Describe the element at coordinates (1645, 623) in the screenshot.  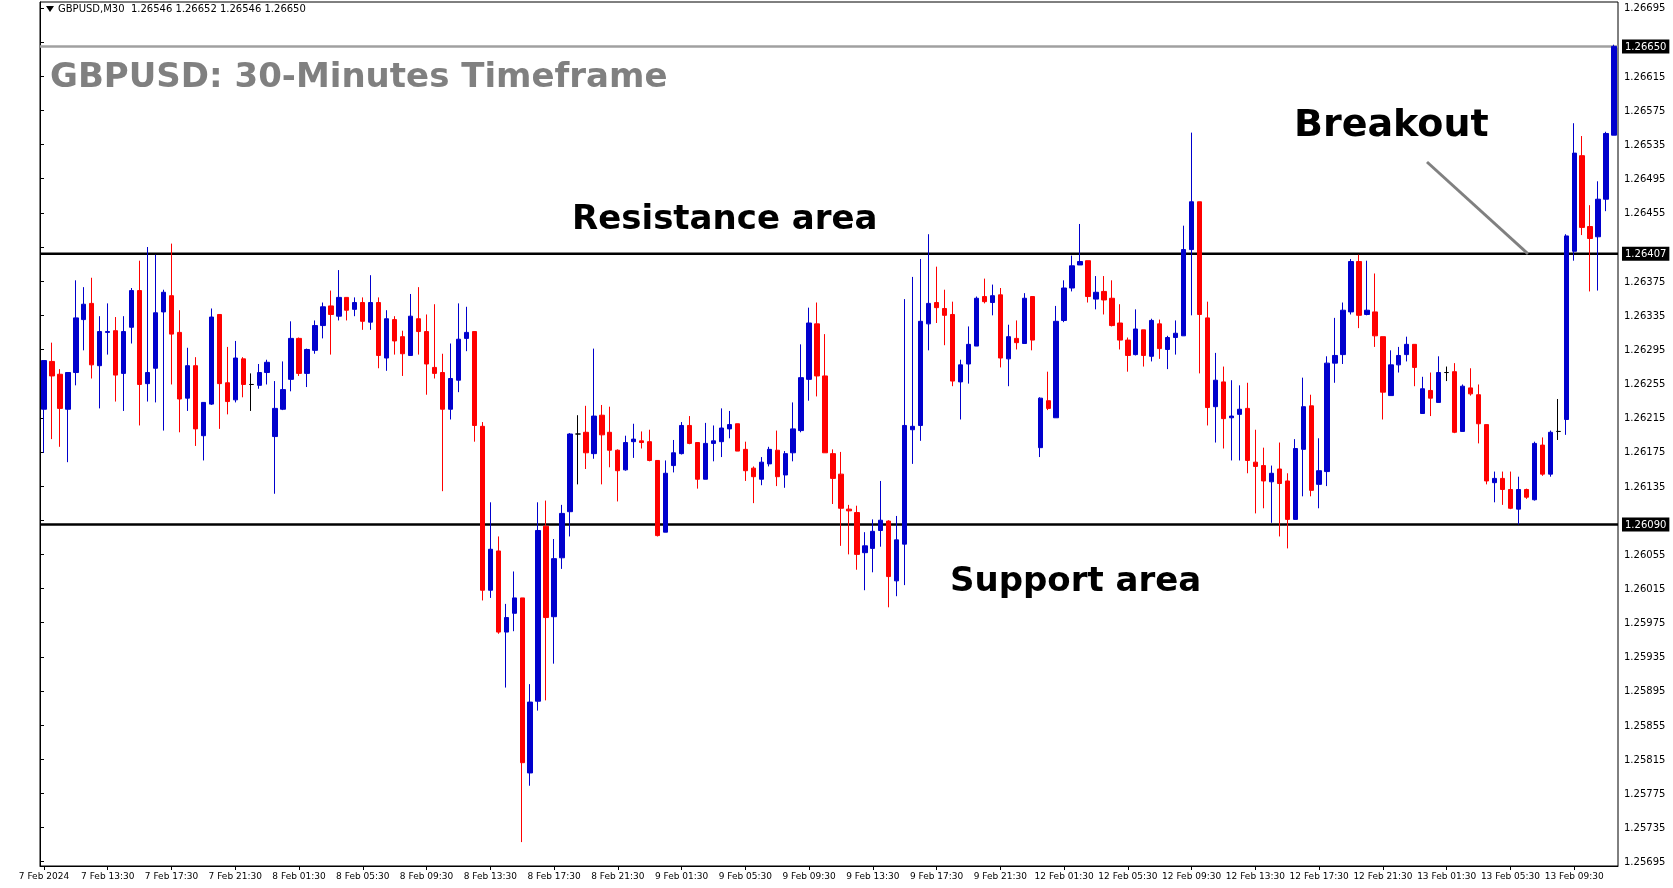
I see `y-tick-label: 1.25975` at that location.